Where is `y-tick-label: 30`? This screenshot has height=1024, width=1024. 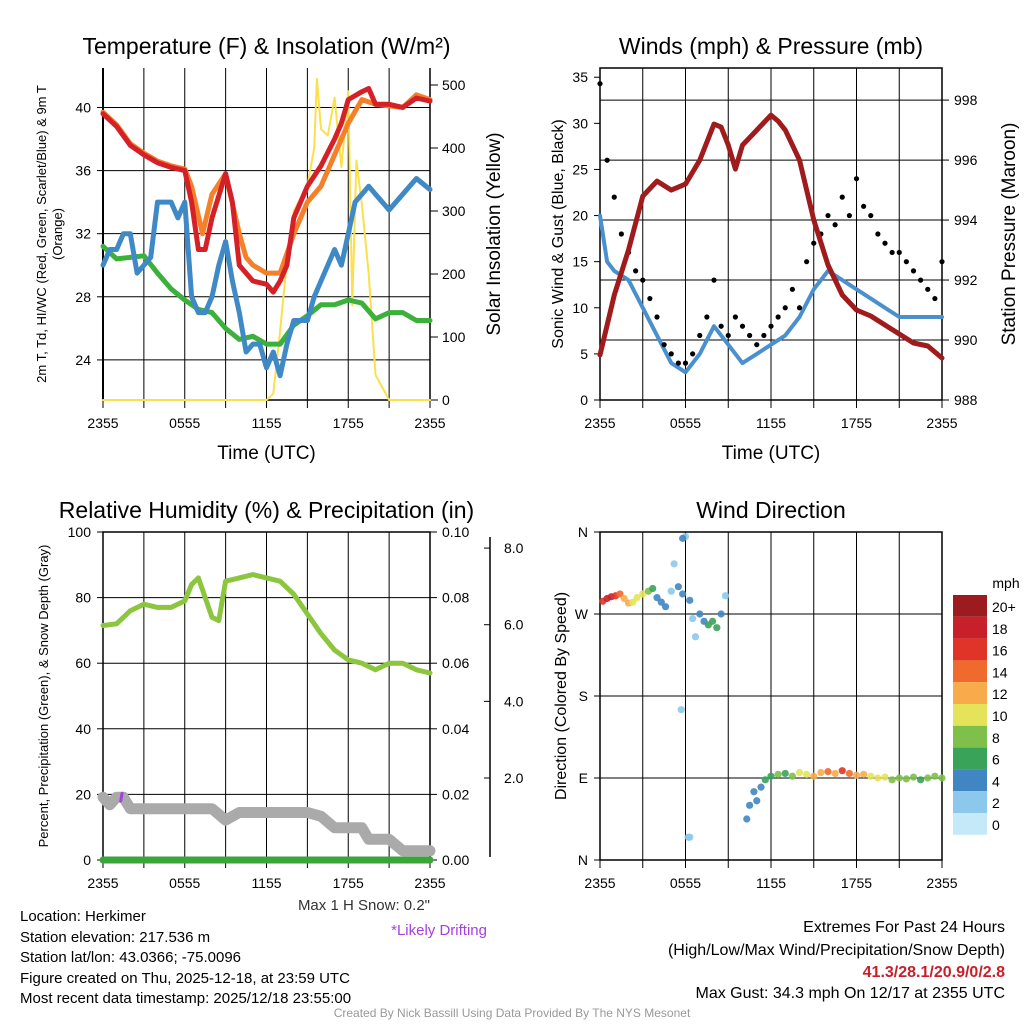
y-tick-label: 30 is located at coordinates (580, 123).